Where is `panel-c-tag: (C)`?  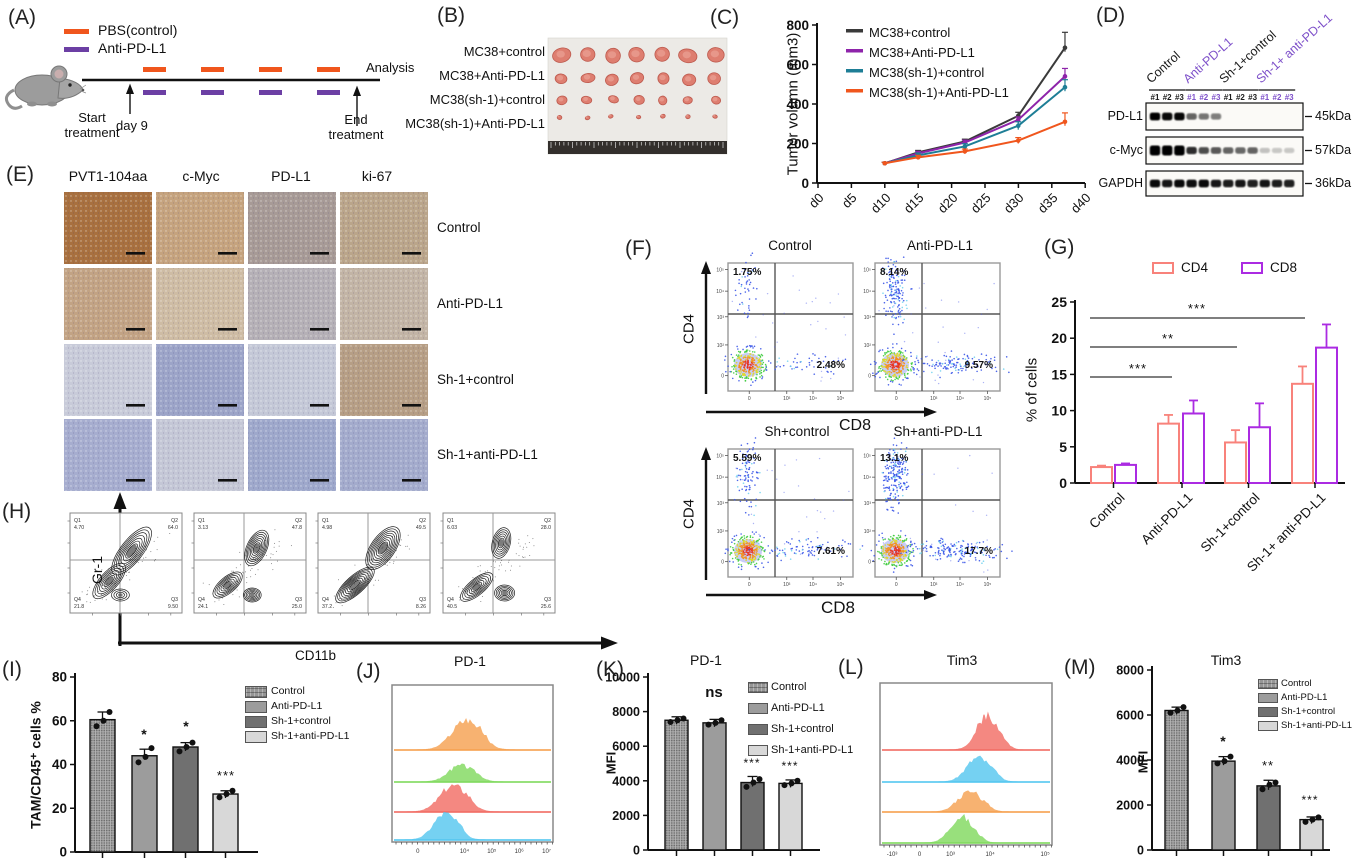
panel-c-tag: (C) is located at coordinates (725, 17).